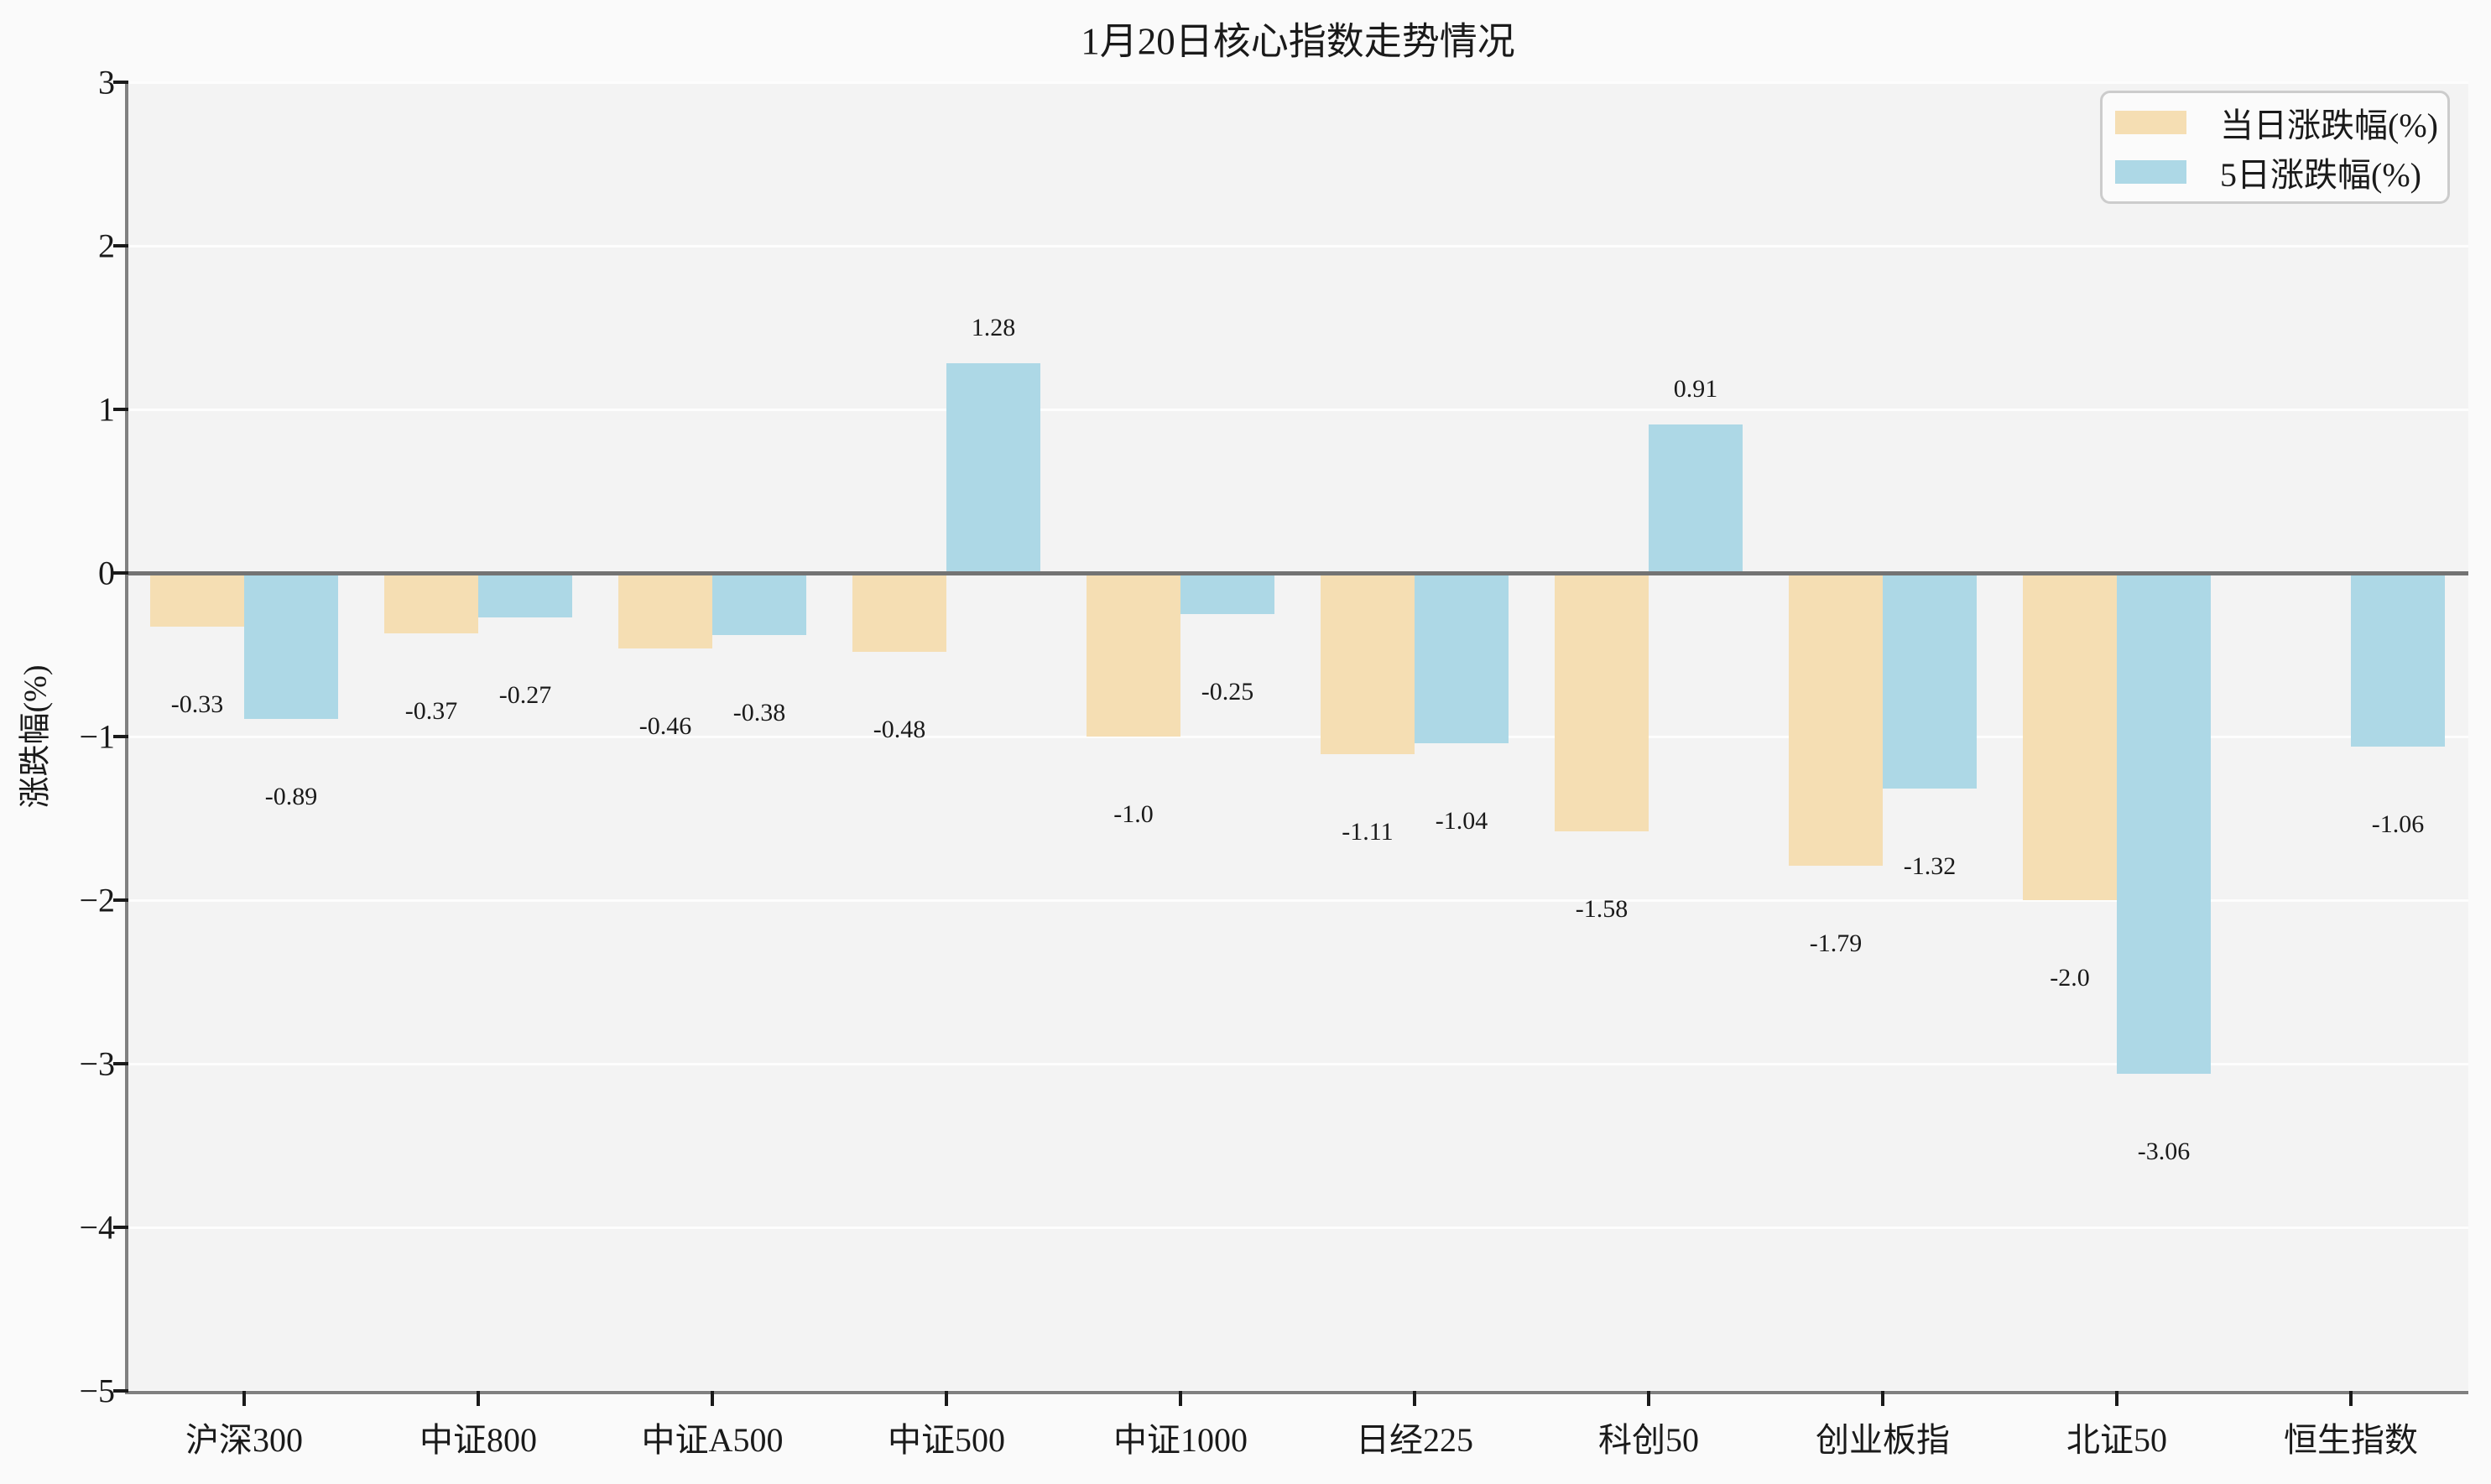 The image size is (2491, 1484). Describe the element at coordinates (1602, 909) in the screenshot. I see `bar-value-label: -1.58` at that location.